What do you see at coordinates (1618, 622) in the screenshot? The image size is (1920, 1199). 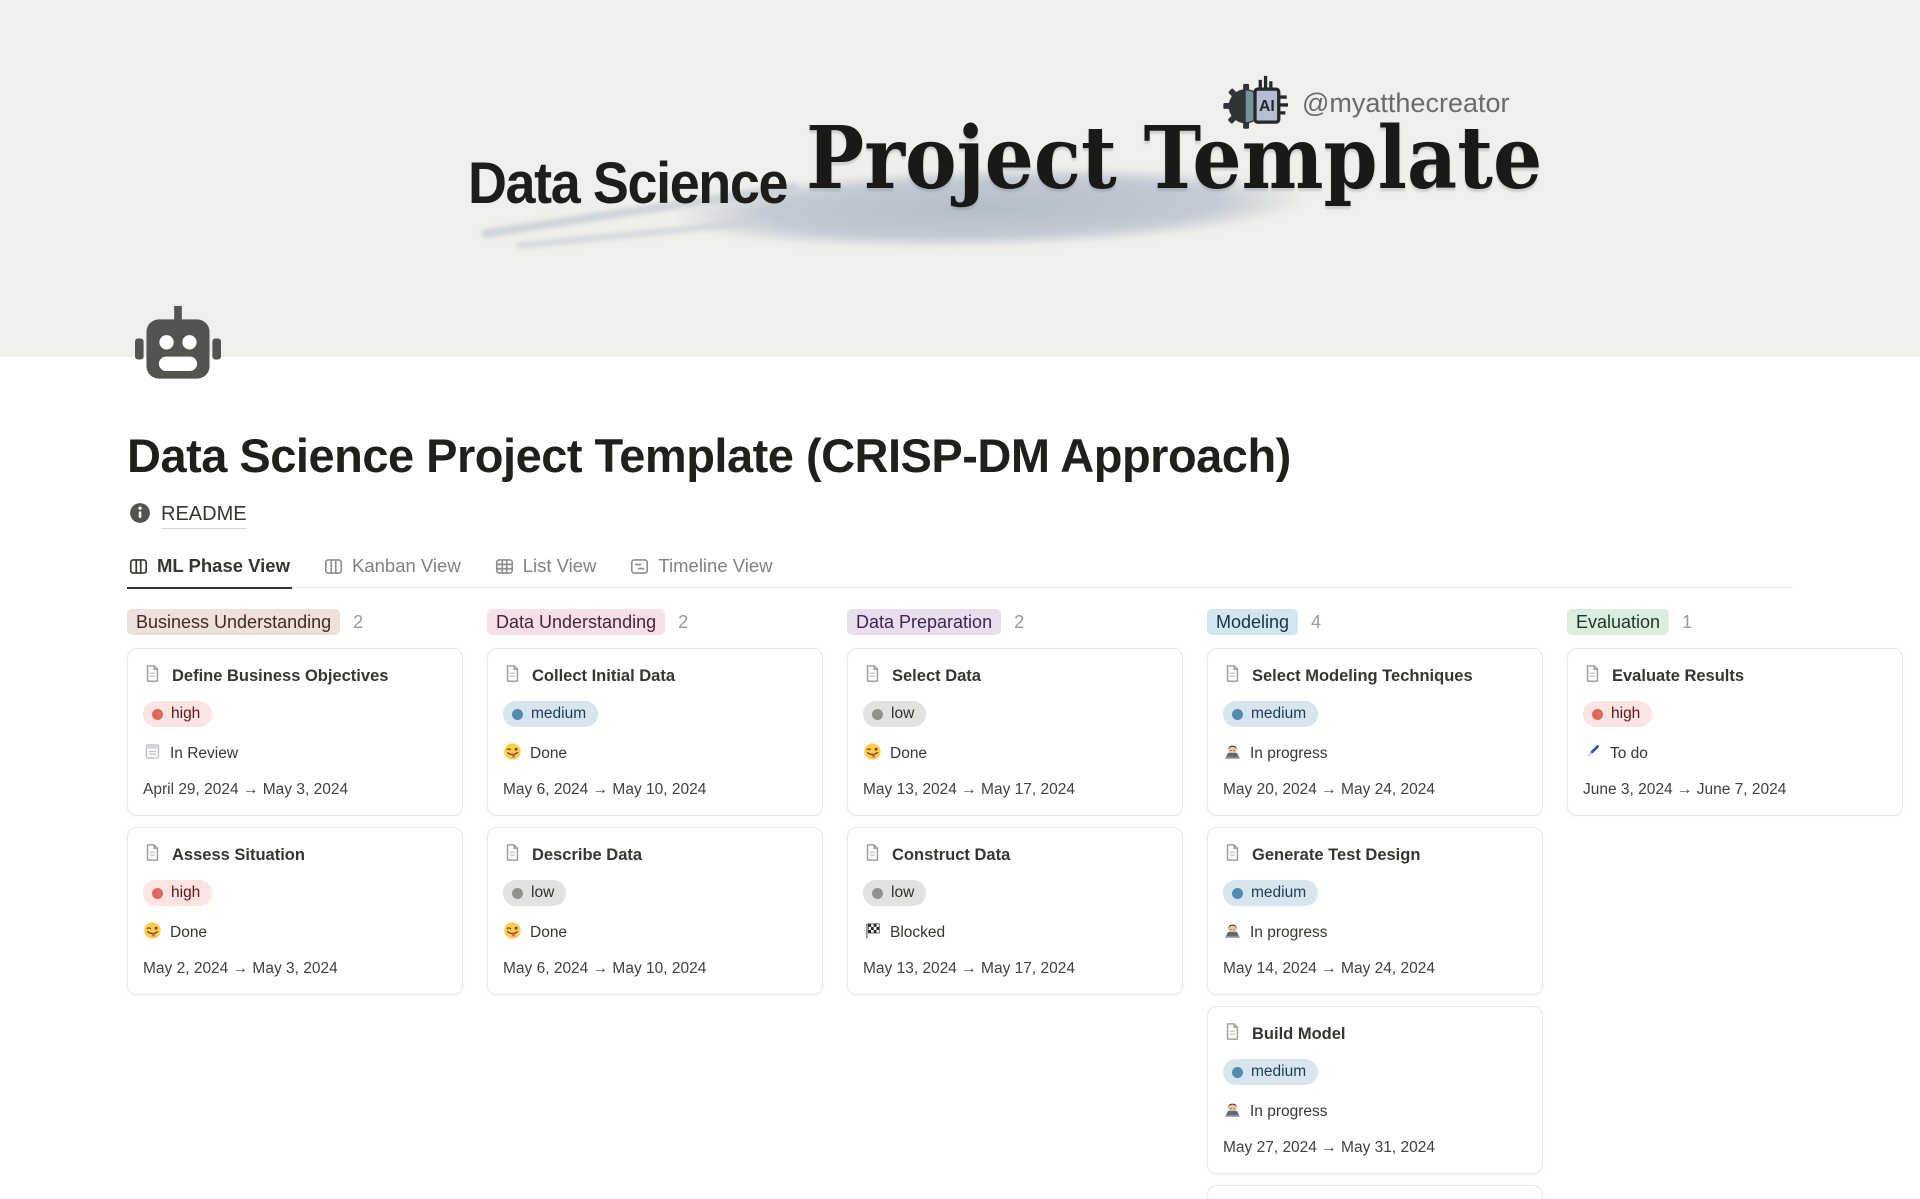 I see `column-header-pill: Evaluation` at bounding box center [1618, 622].